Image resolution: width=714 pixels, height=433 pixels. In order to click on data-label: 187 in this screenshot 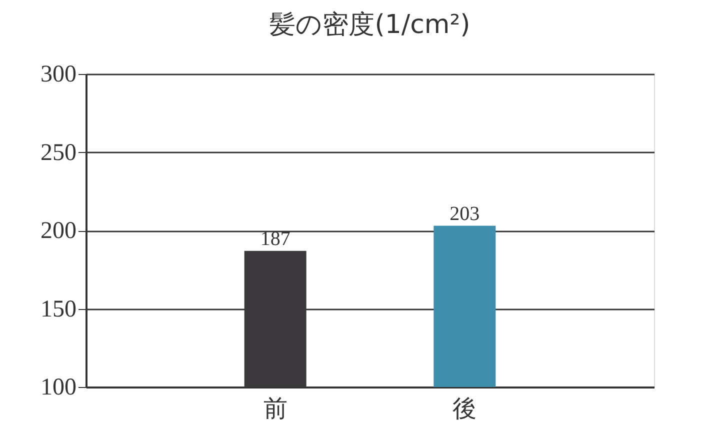, I will do `click(275, 239)`.